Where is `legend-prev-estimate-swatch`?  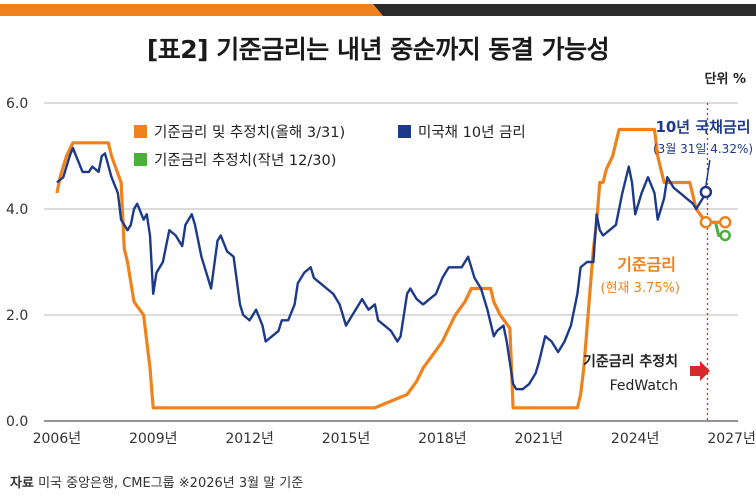
legend-prev-estimate-swatch is located at coordinates (140, 159).